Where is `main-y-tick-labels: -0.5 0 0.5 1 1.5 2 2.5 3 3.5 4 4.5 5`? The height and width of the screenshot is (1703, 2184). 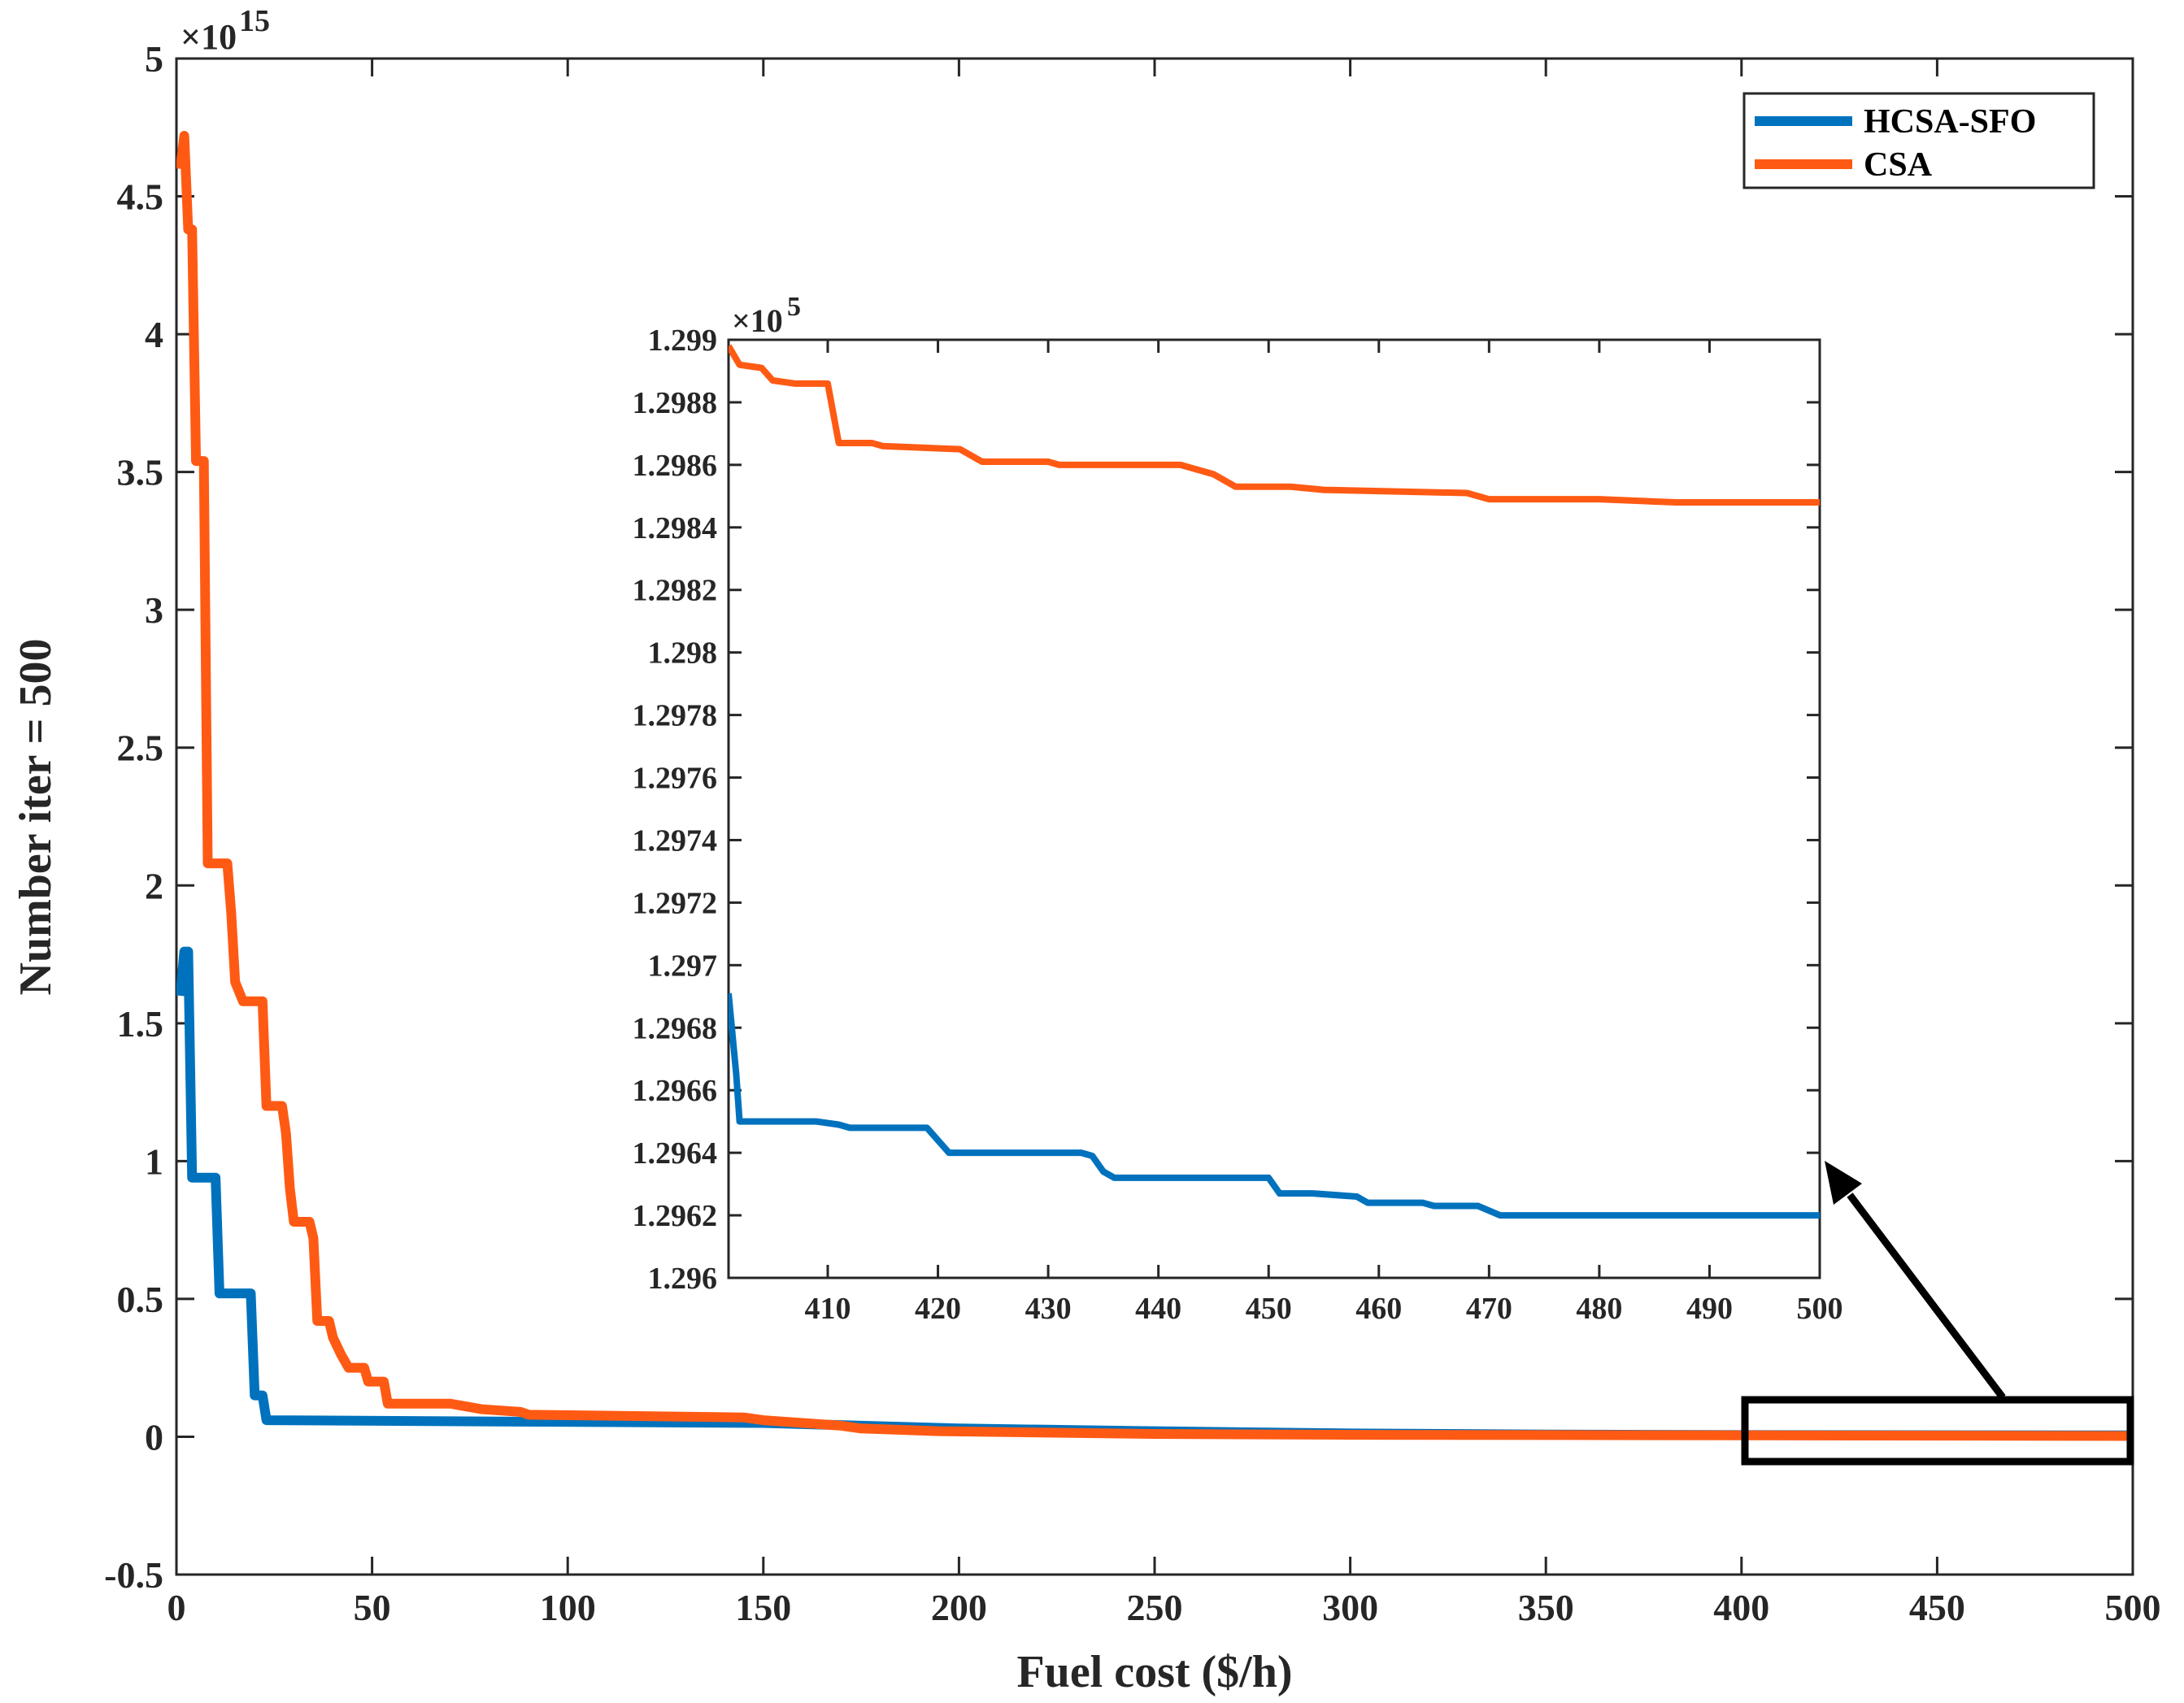 main-y-tick-labels: -0.5 0 0.5 1 1.5 2 2.5 3 3.5 4 4.5 5 is located at coordinates (133, 817).